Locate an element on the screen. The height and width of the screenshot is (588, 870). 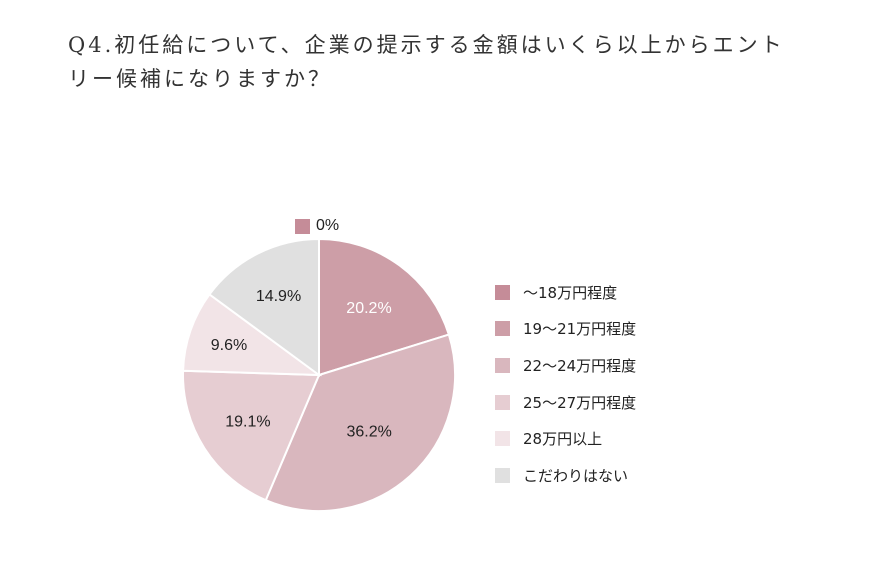
slice-value-label: 19.1% is located at coordinates (247, 421).